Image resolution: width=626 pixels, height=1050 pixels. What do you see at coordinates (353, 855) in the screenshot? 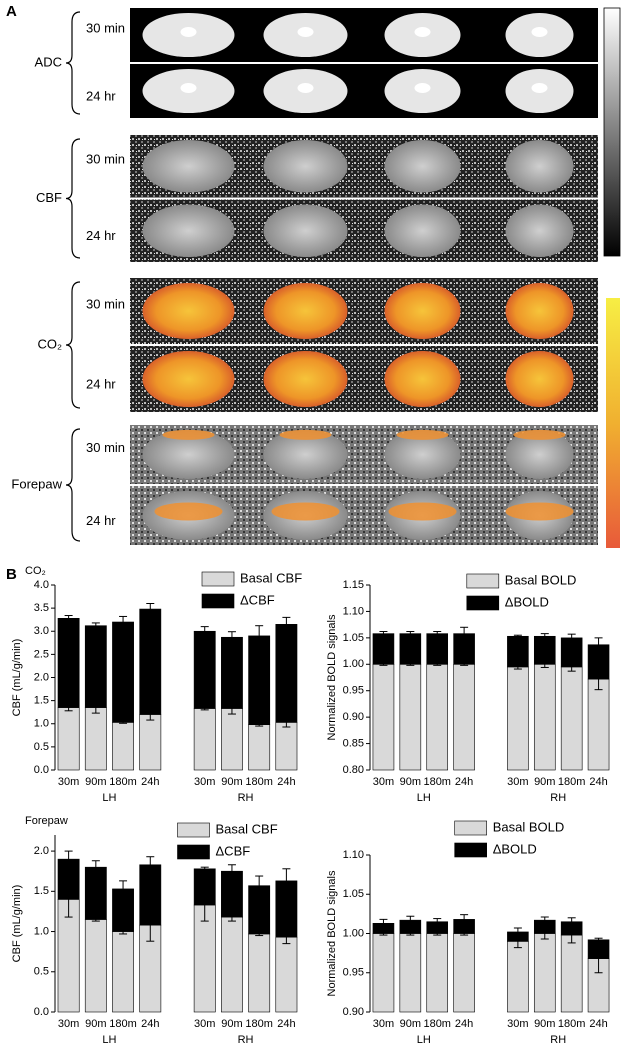
I see `y-tick-label: 1.10` at bounding box center [353, 855].